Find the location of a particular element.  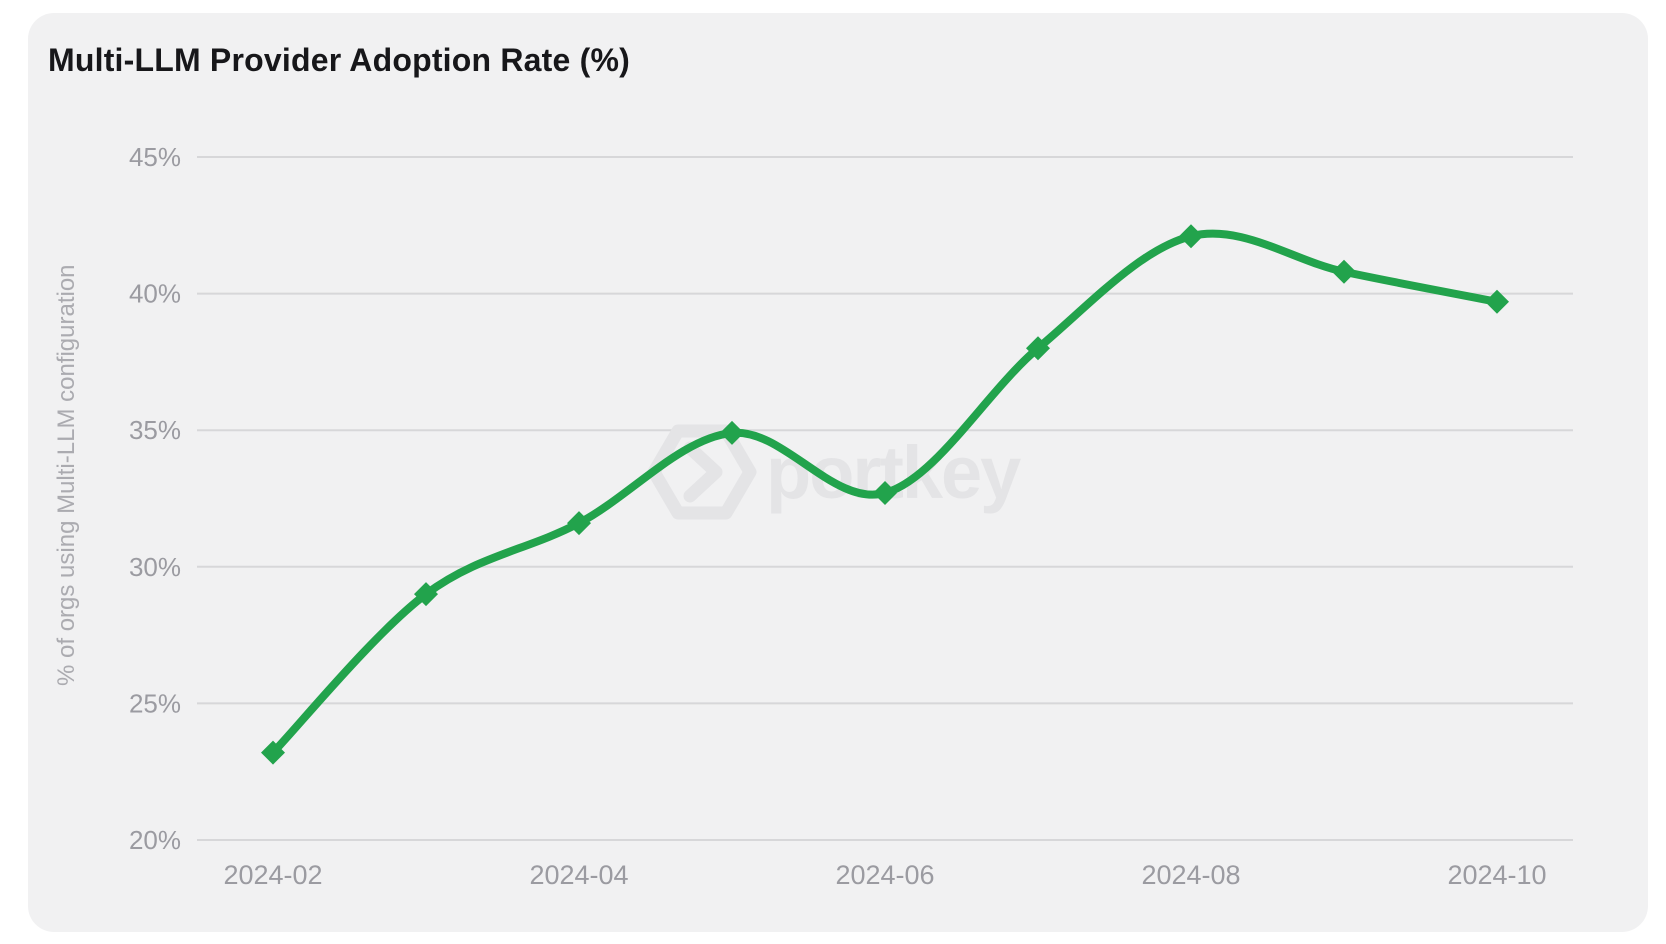

x-tick-label: 2024-04 is located at coordinates (578, 875).